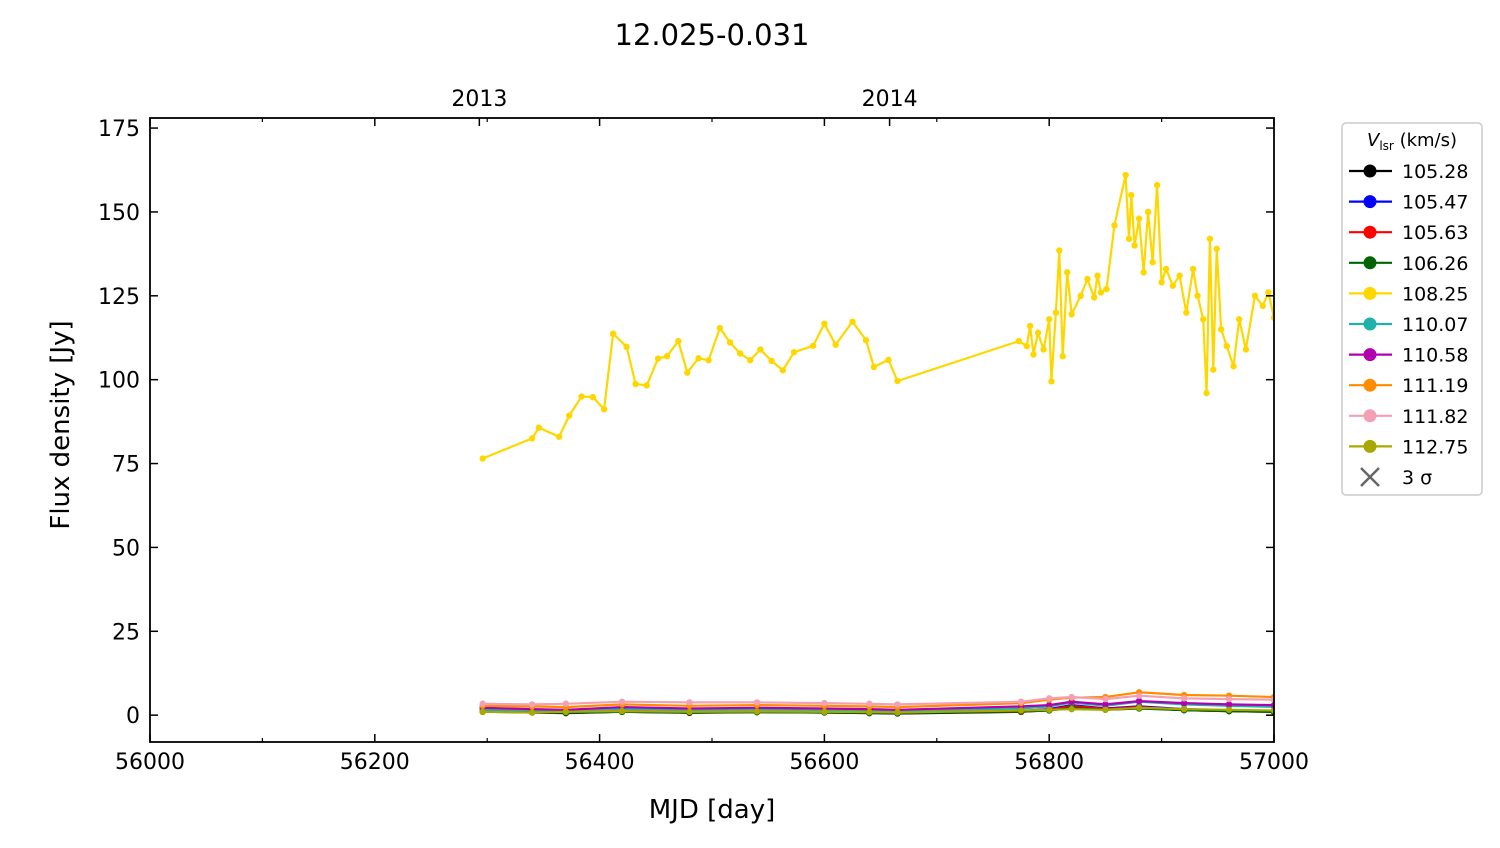 The width and height of the screenshot is (1500, 848). What do you see at coordinates (876, 710) in the screenshot?
I see `series-112.75` at bounding box center [876, 710].